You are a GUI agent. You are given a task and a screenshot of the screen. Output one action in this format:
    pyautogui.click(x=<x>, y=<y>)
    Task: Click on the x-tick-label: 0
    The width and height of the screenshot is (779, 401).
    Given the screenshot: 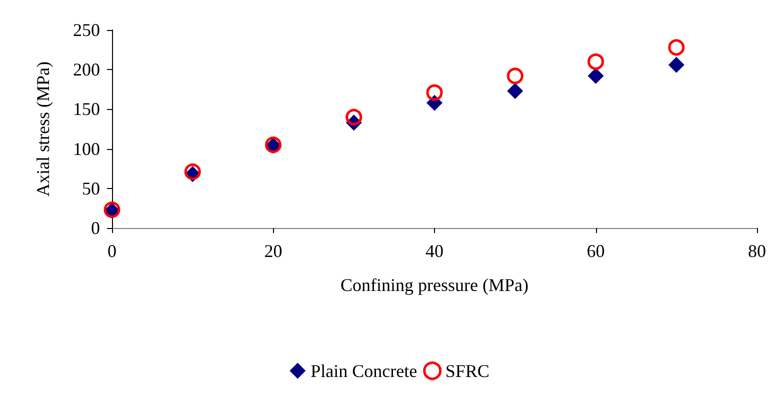 What is the action you would take?
    pyautogui.click(x=112, y=251)
    